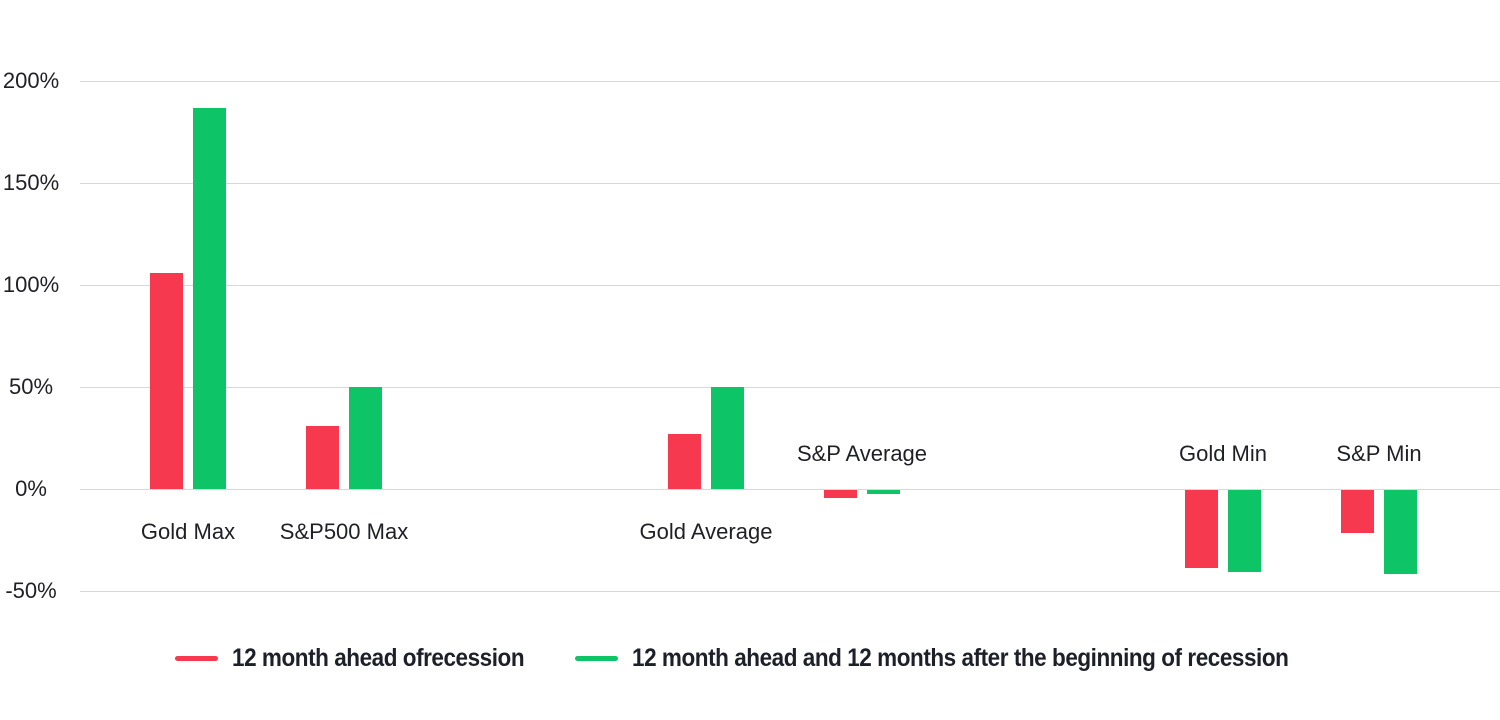 This screenshot has width=1500, height=720. What do you see at coordinates (883, 492) in the screenshot?
I see `bar-s-p-average-after` at bounding box center [883, 492].